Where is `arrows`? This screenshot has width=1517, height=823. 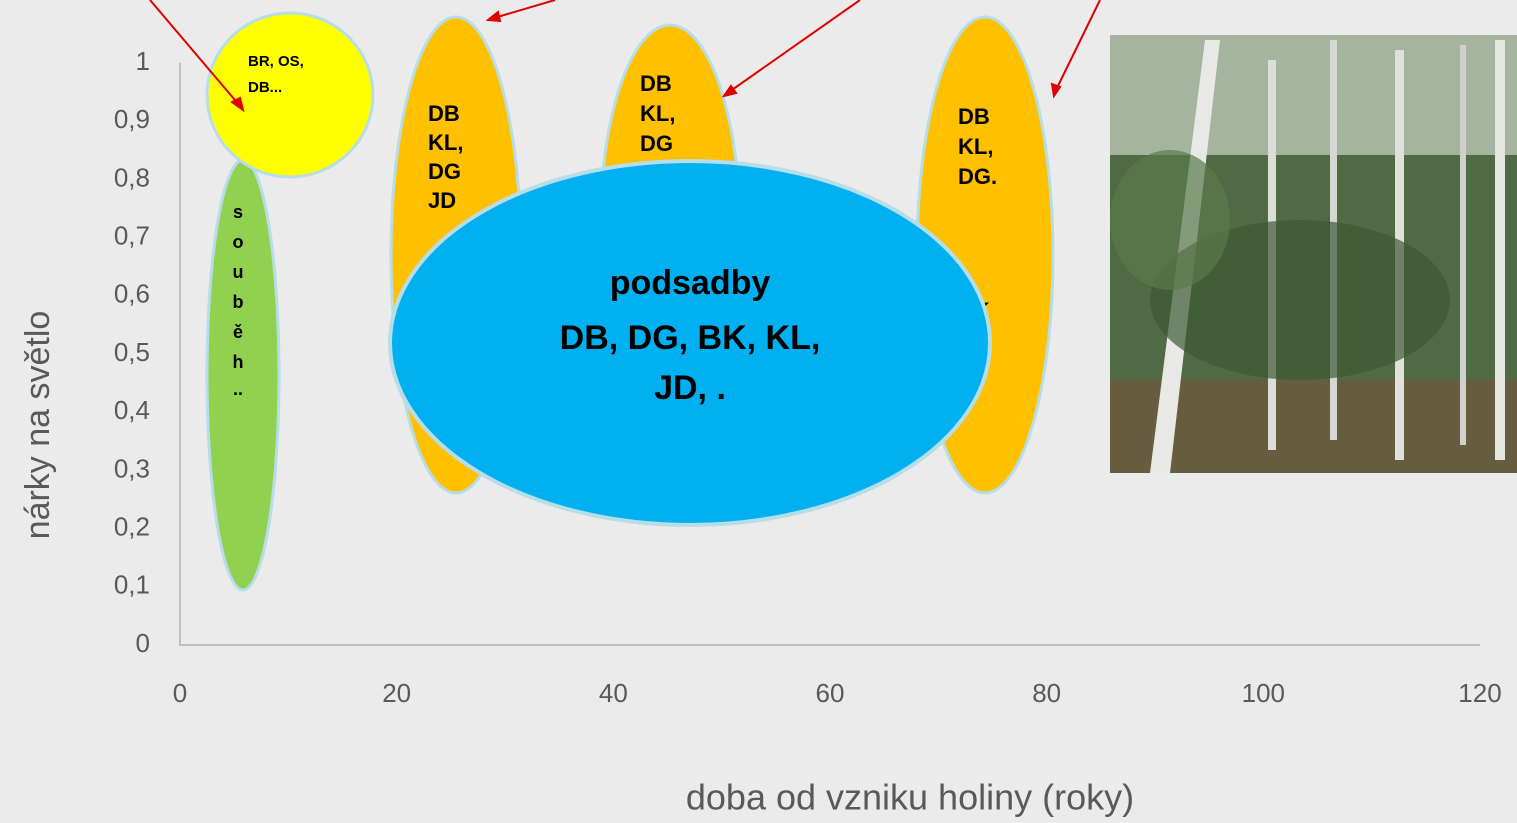 arrows is located at coordinates (625, 56).